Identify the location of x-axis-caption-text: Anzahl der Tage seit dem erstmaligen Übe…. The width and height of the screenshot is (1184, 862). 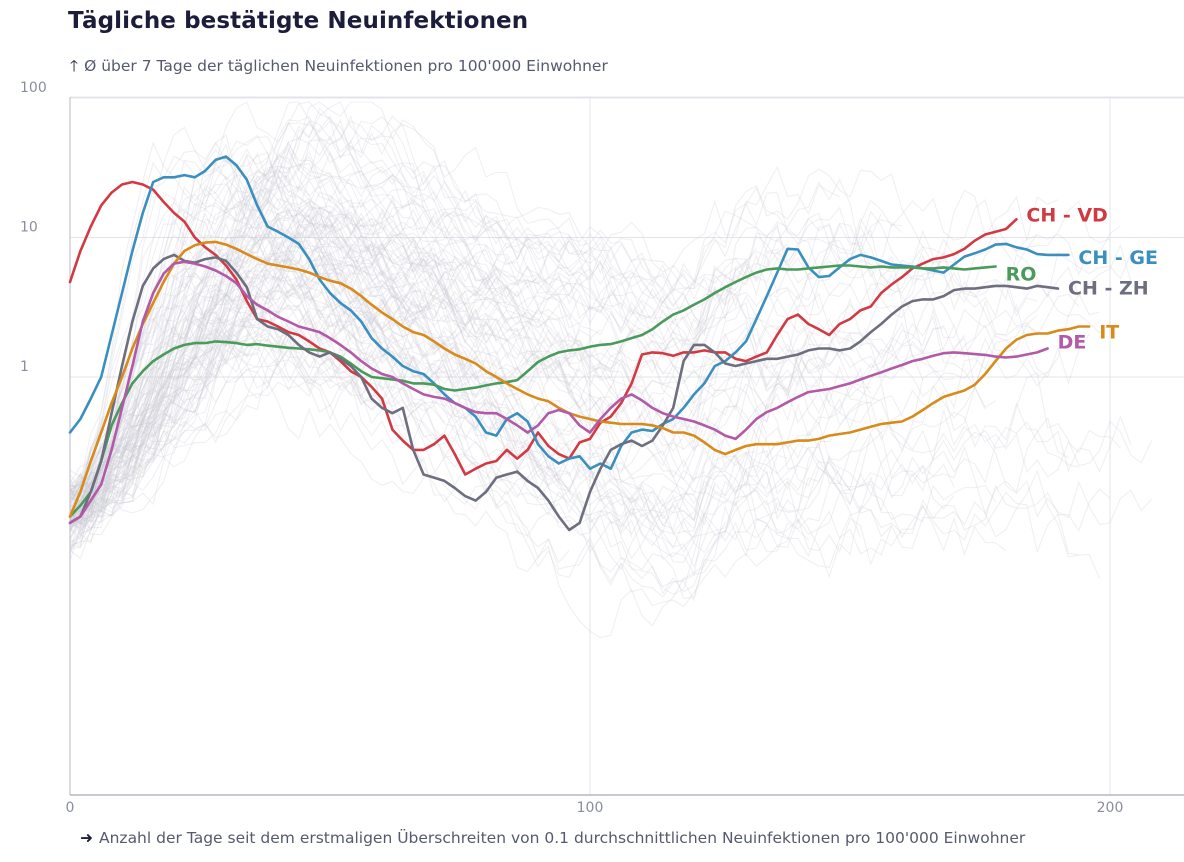
(562, 838).